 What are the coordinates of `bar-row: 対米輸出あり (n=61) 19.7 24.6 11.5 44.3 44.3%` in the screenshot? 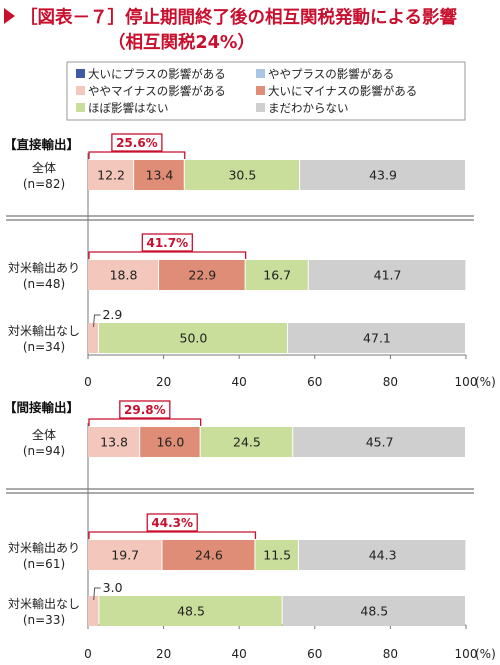 It's located at (237, 542).